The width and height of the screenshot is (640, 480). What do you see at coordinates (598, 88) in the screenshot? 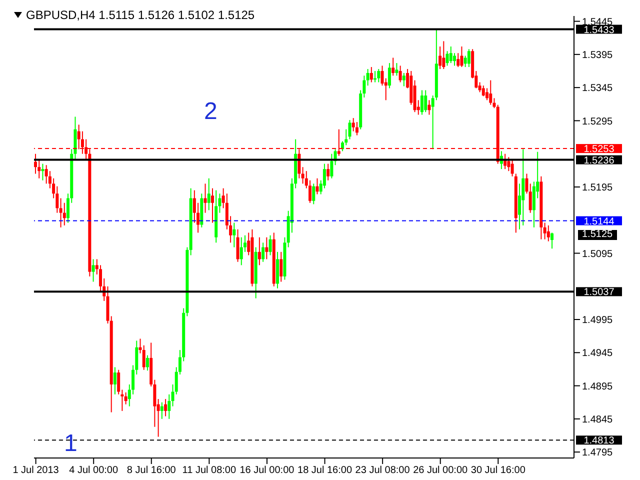
I see `y-tick-label: 1.5345` at bounding box center [598, 88].